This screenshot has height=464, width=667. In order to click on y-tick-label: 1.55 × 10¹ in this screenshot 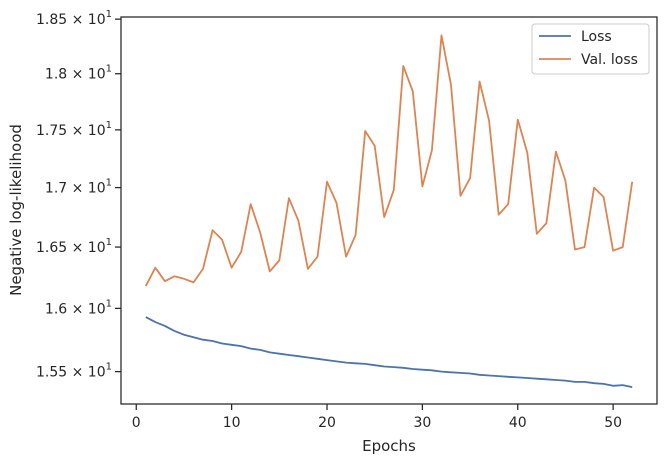, I will do `click(74, 371)`.